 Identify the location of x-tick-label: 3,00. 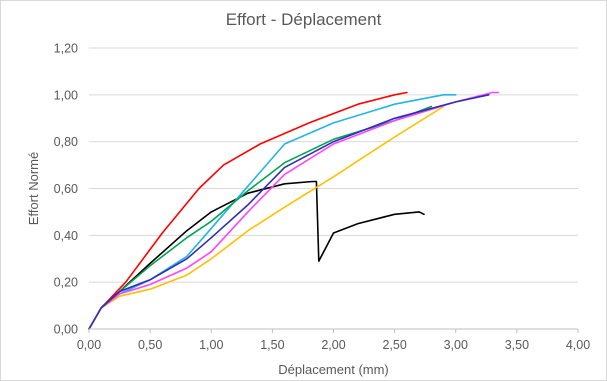
(456, 345).